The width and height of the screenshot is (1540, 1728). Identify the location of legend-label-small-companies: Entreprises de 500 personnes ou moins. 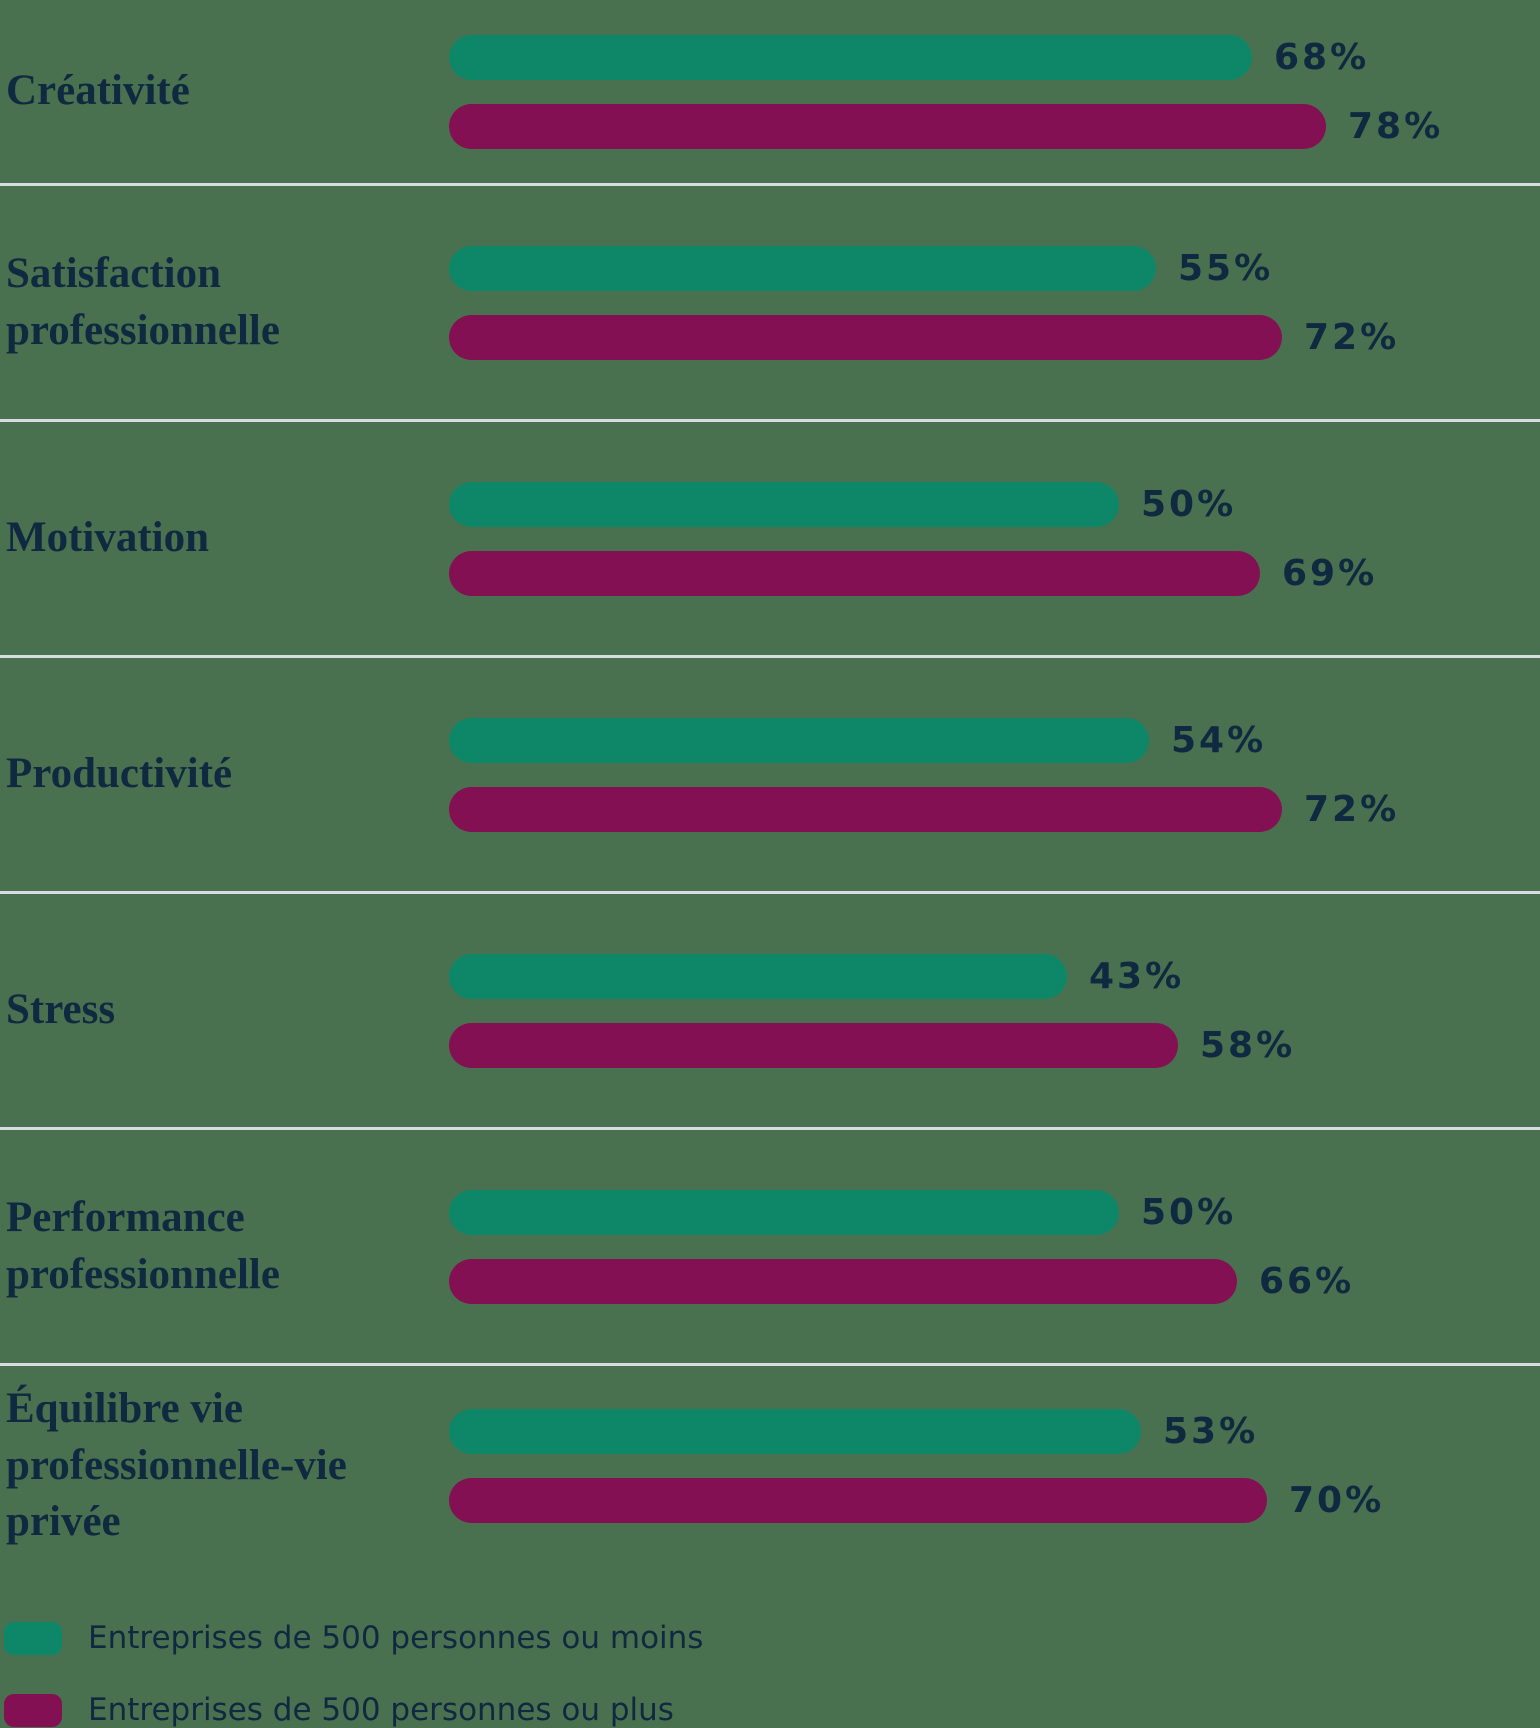
(396, 1638).